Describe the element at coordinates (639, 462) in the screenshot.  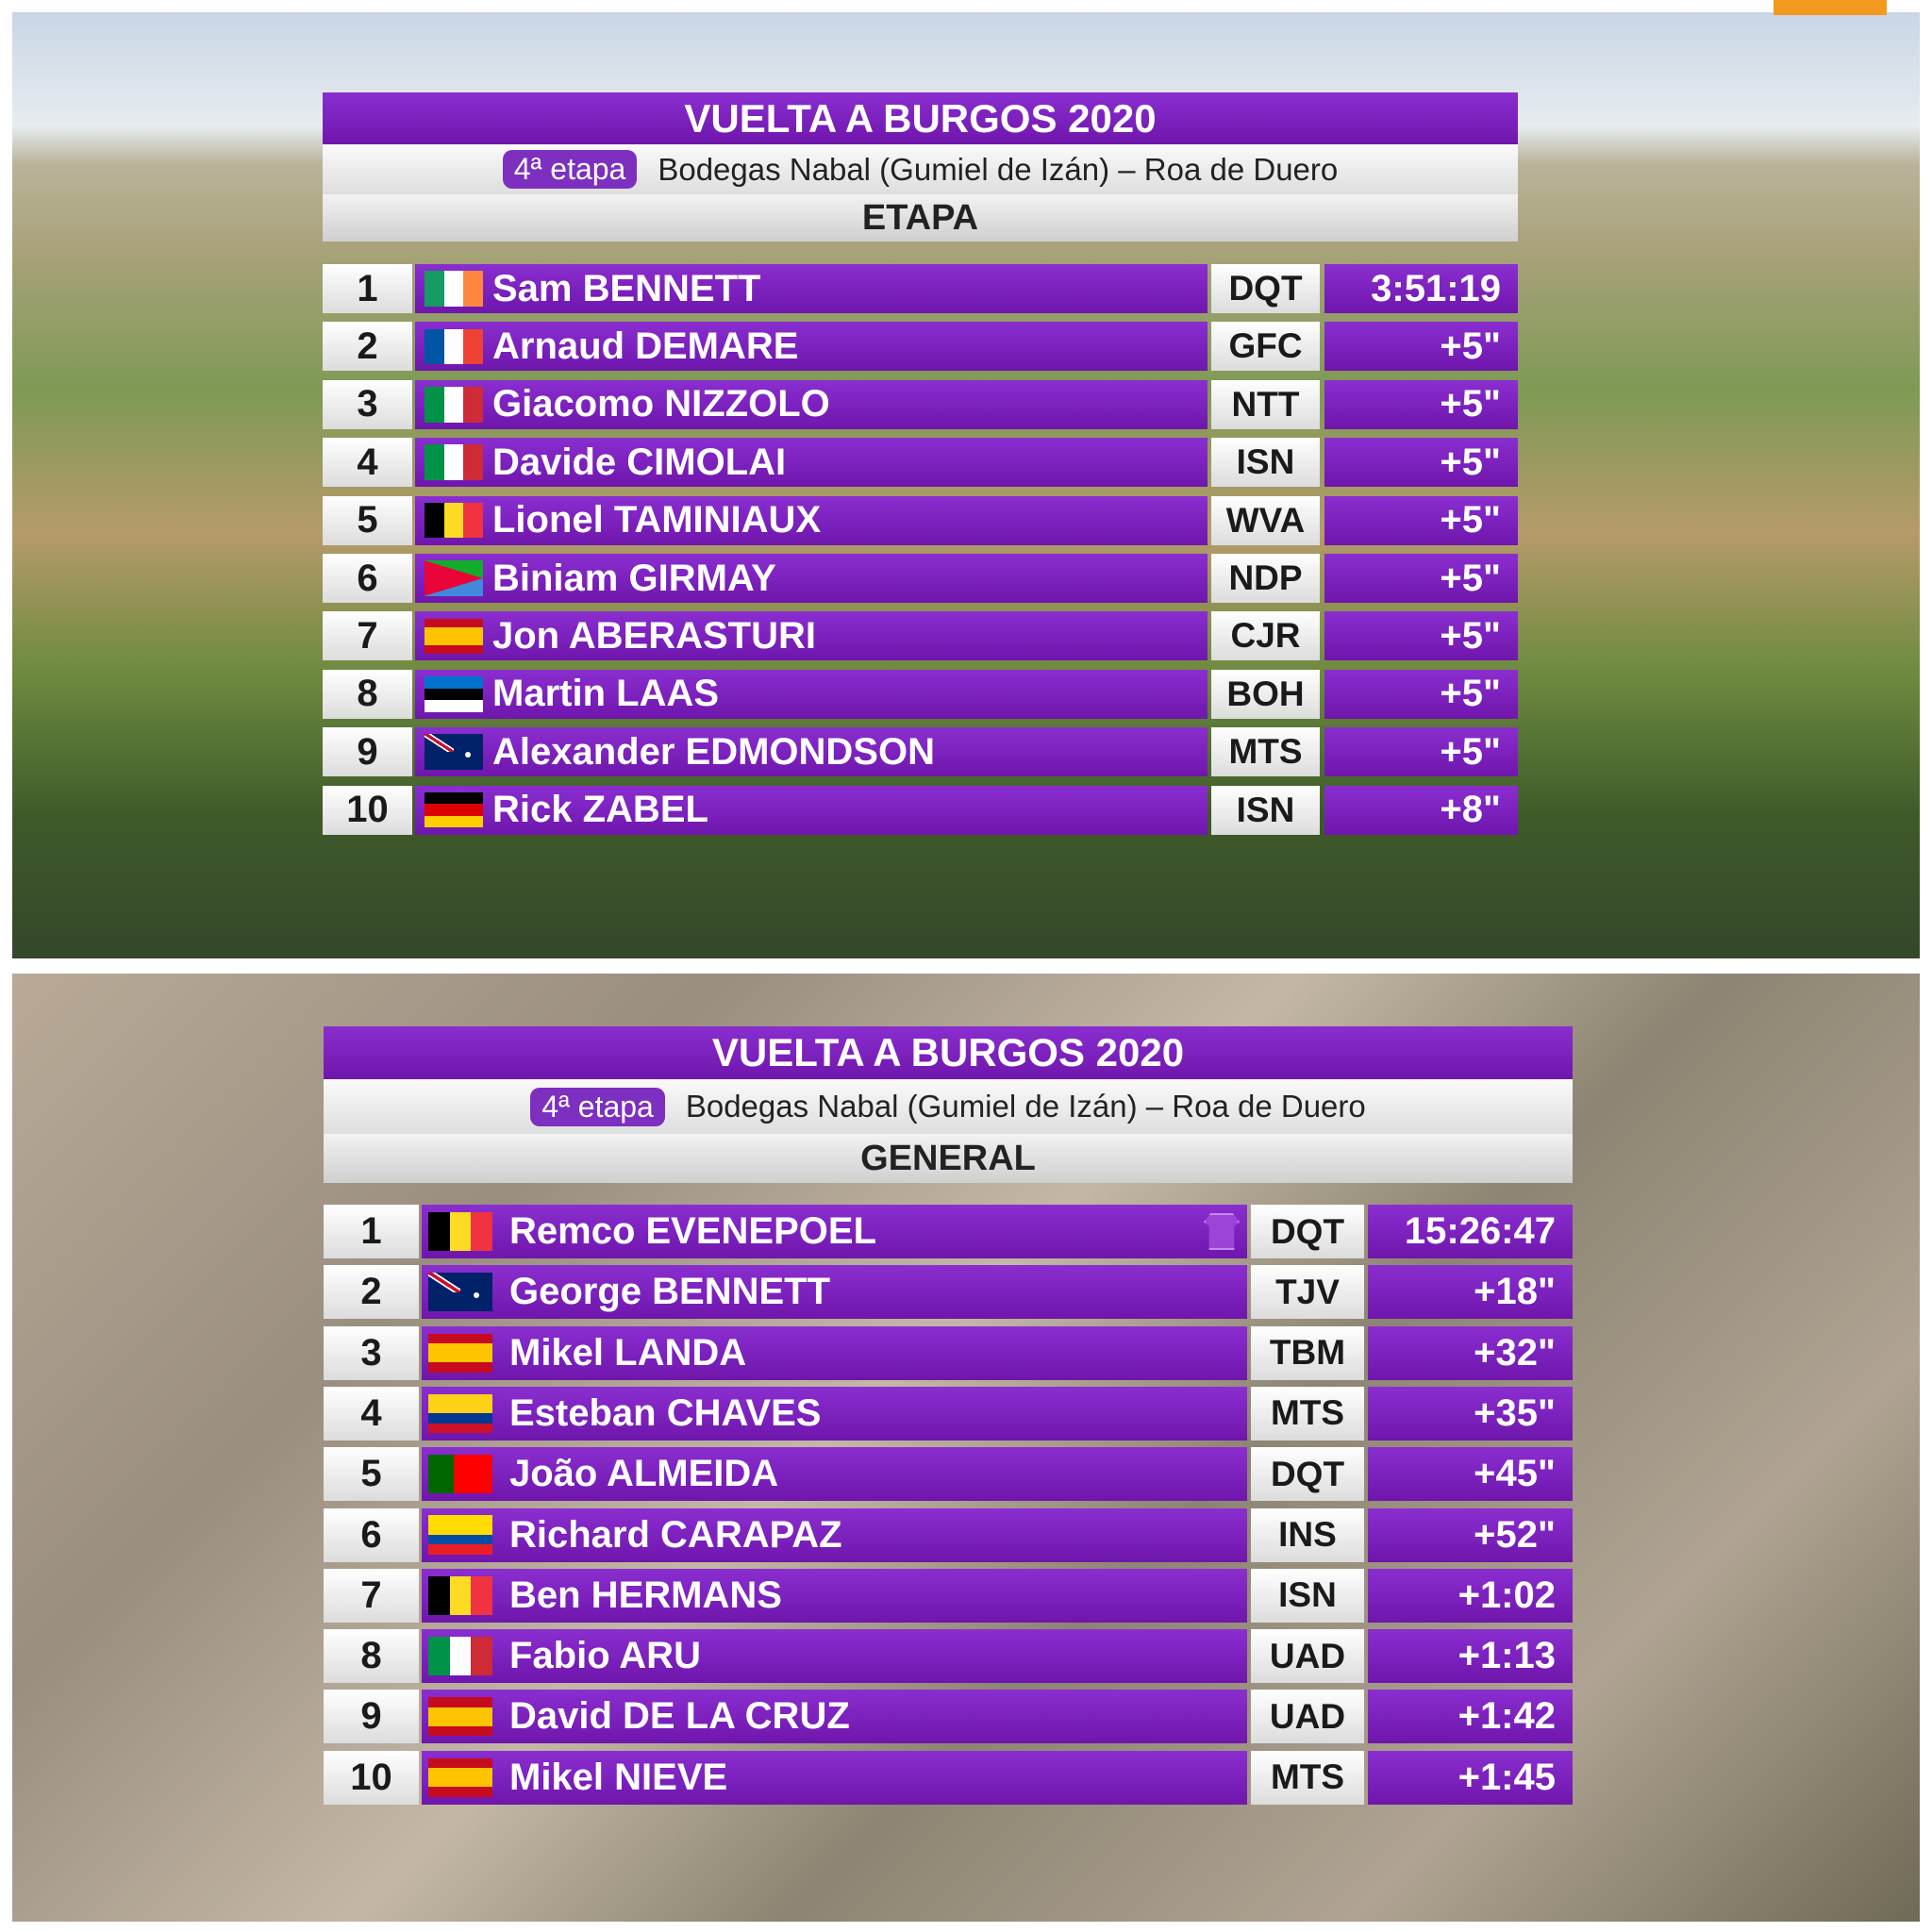
I see `rider-name: Davide CIMOLAI` at that location.